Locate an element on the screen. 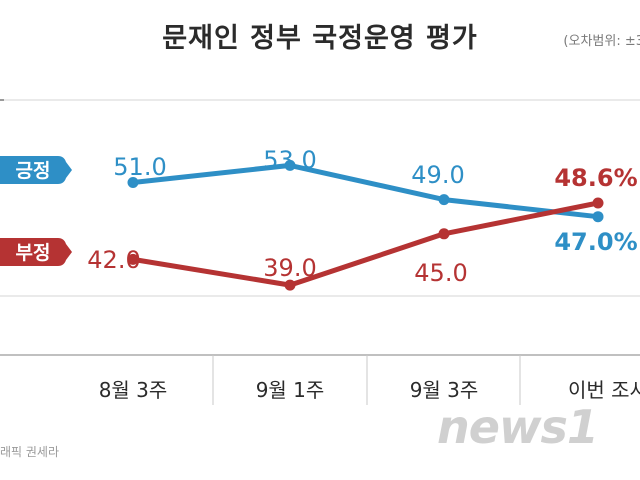 This screenshot has height=480, width=640. series-line-negative is located at coordinates (365, 244).